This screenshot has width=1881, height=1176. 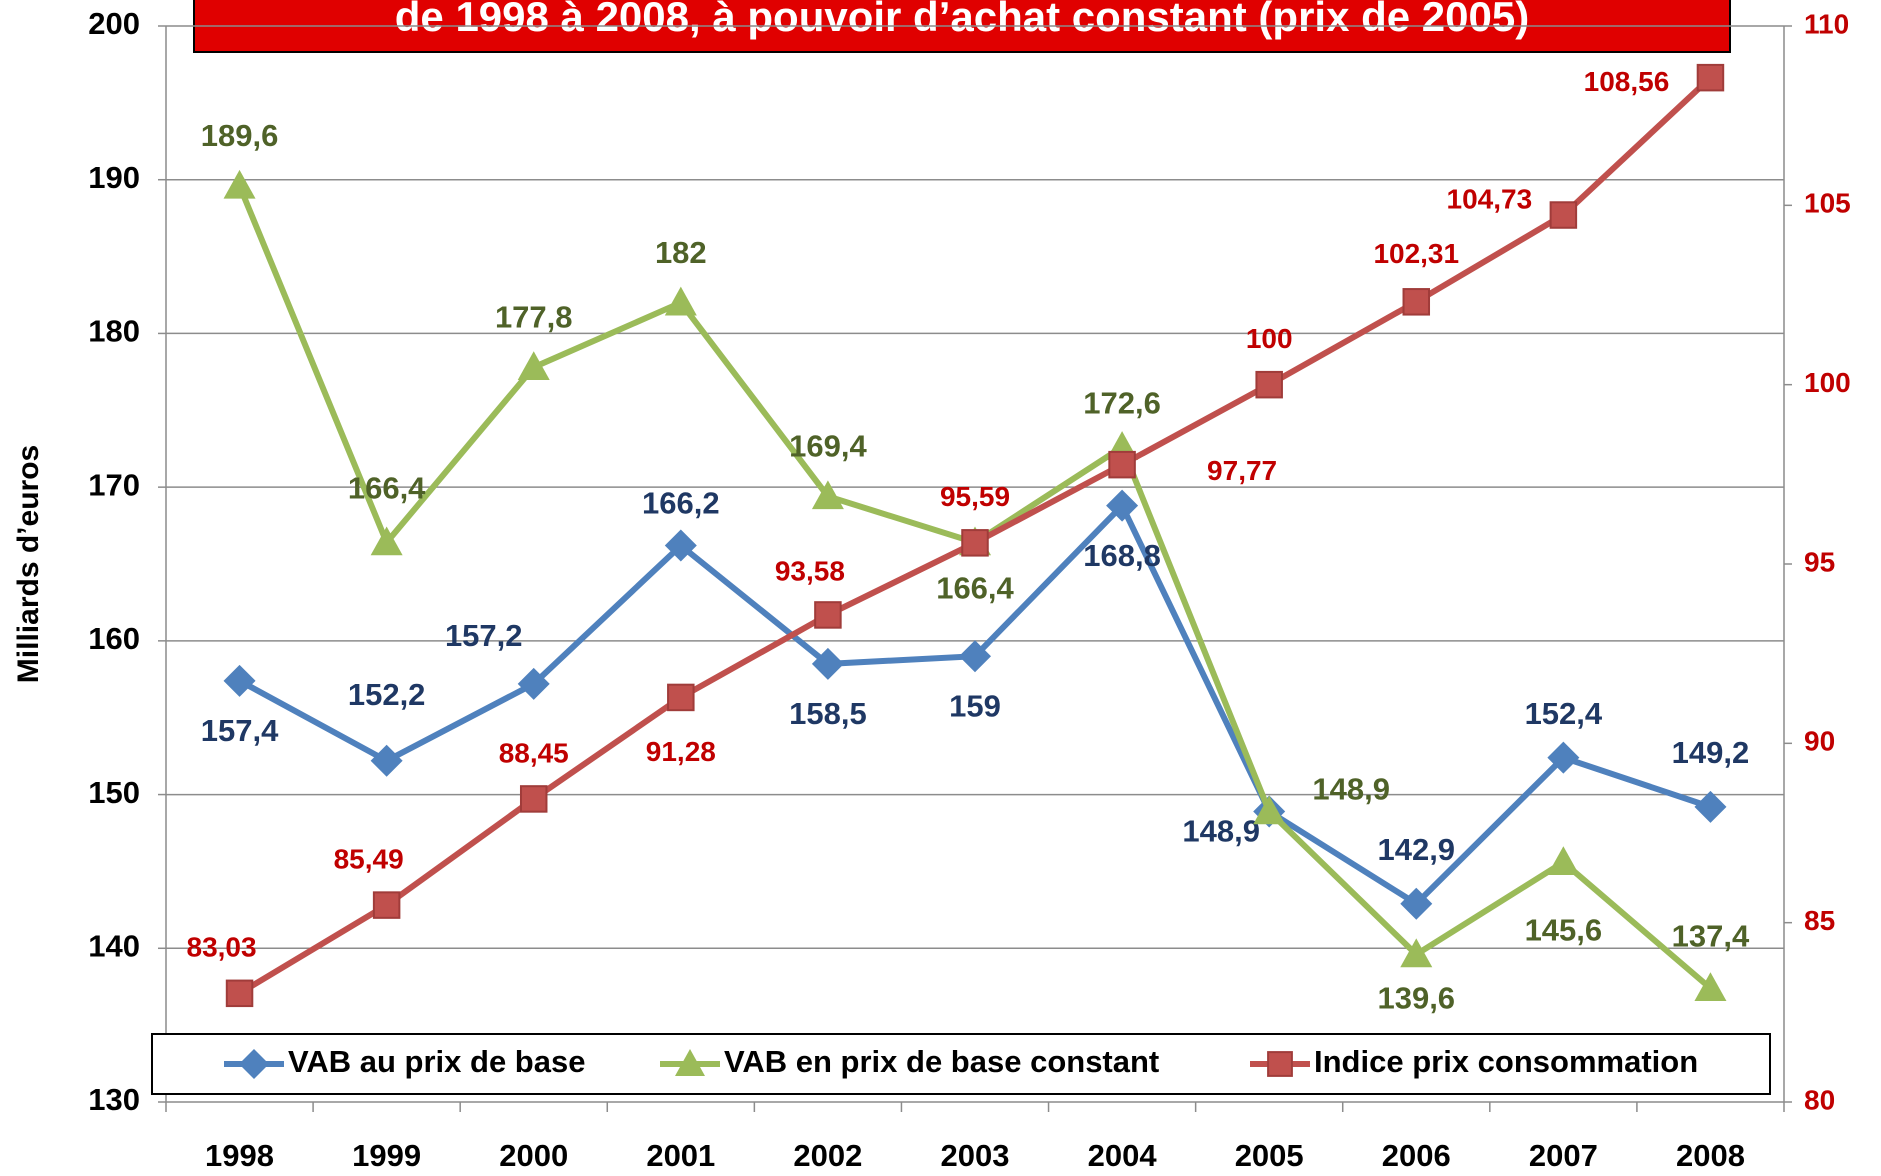 I want to click on y-tick-label: 200, so click(x=114, y=23).